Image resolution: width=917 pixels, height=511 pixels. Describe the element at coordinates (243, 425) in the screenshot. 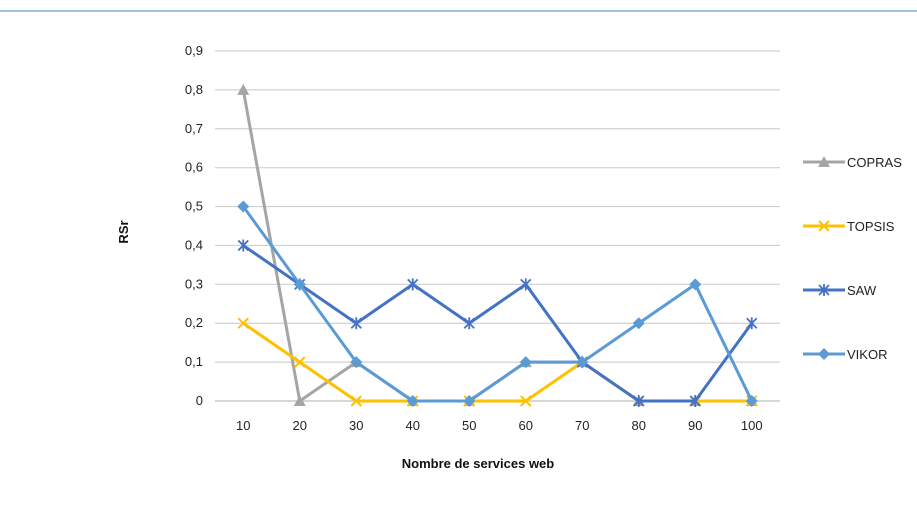

I see `x-tick-label: 10` at that location.